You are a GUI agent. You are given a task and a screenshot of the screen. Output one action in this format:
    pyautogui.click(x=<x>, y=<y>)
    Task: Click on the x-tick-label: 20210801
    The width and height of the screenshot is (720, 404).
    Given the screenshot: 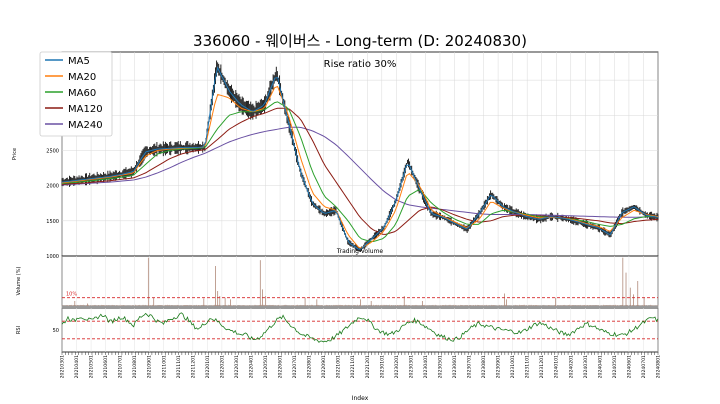 What is the action you would take?
    pyautogui.click(x=135, y=366)
    